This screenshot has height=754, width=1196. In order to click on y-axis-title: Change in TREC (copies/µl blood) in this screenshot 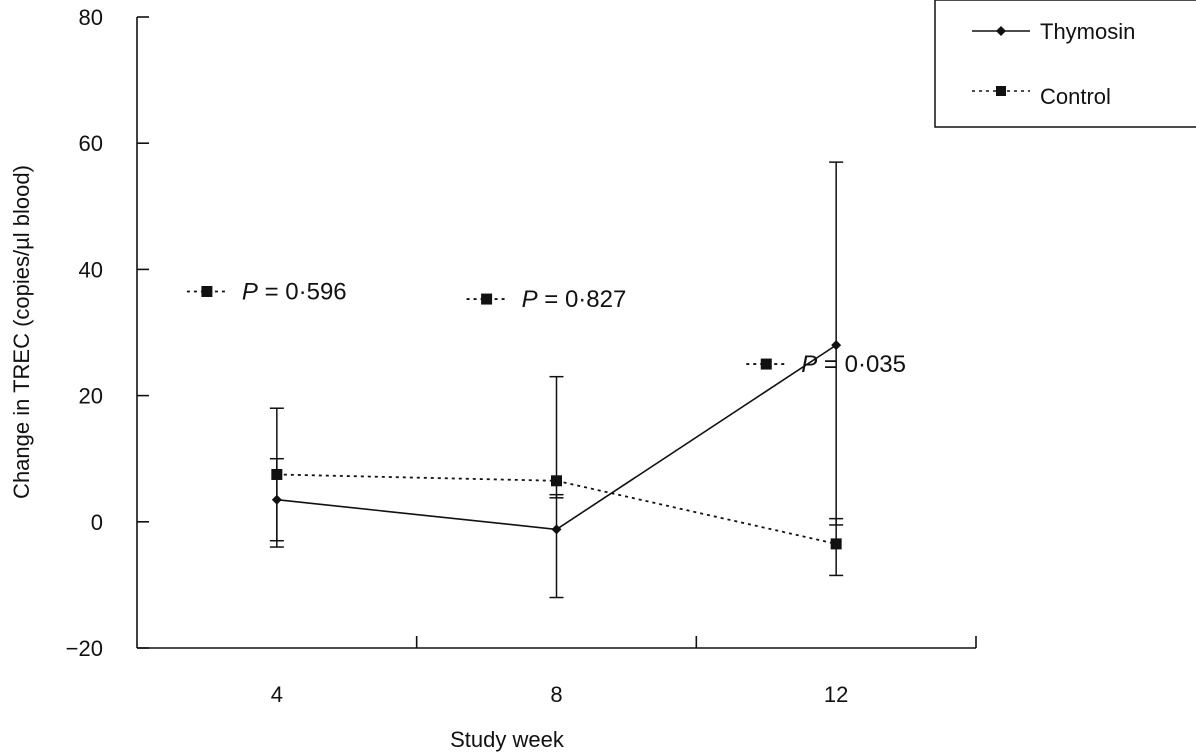, I will do `click(21, 332)`.